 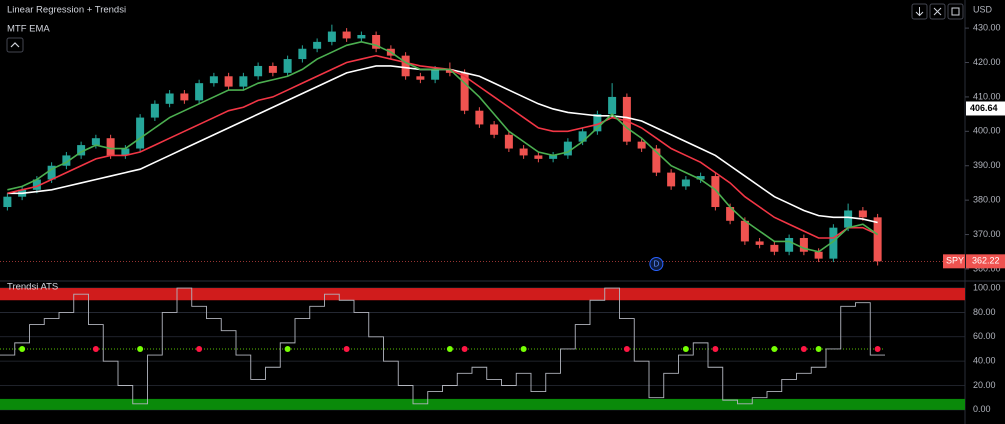 What do you see at coordinates (987, 234) in the screenshot?
I see `y-tick-label: 370.00` at bounding box center [987, 234].